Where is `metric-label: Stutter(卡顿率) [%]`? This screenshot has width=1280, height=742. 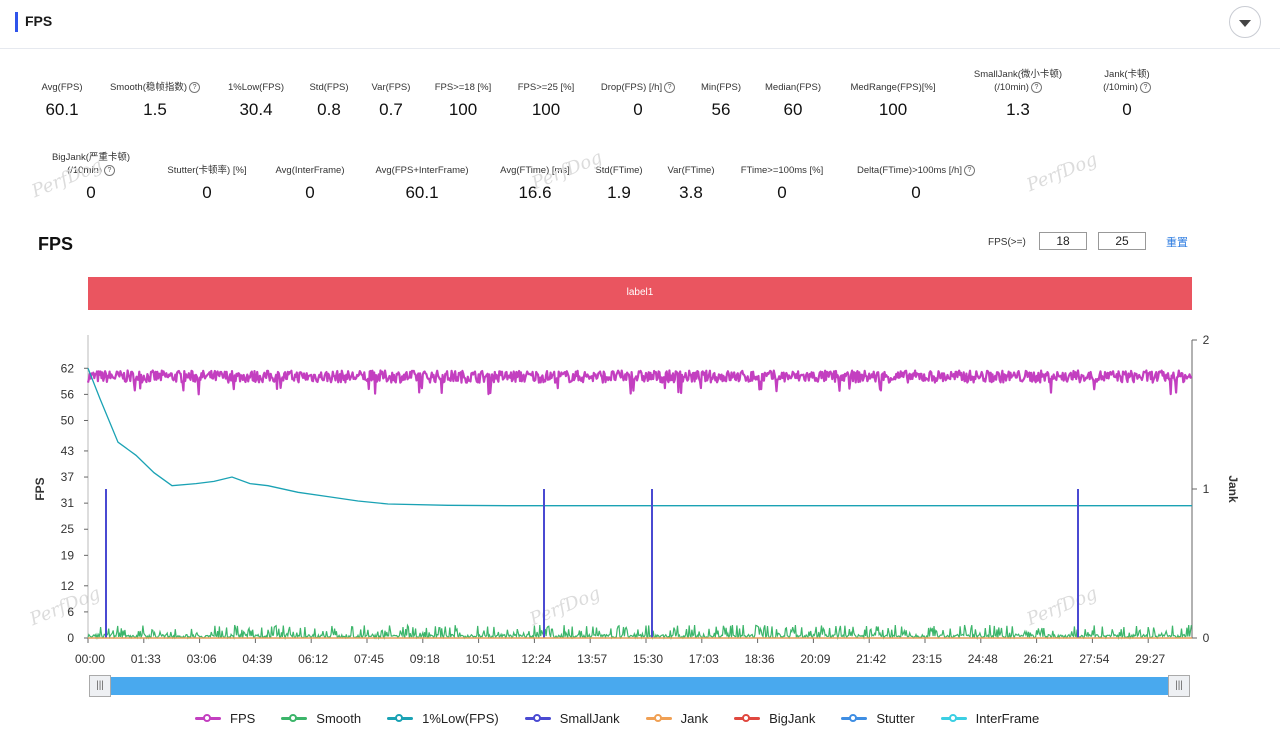 metric-label: Stutter(卡顿率) [%] is located at coordinates (207, 170).